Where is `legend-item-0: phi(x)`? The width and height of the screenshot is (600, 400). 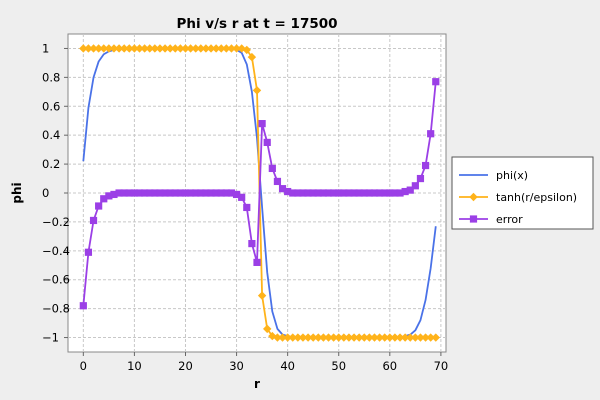 legend-item-0: phi(x) is located at coordinates (493, 175).